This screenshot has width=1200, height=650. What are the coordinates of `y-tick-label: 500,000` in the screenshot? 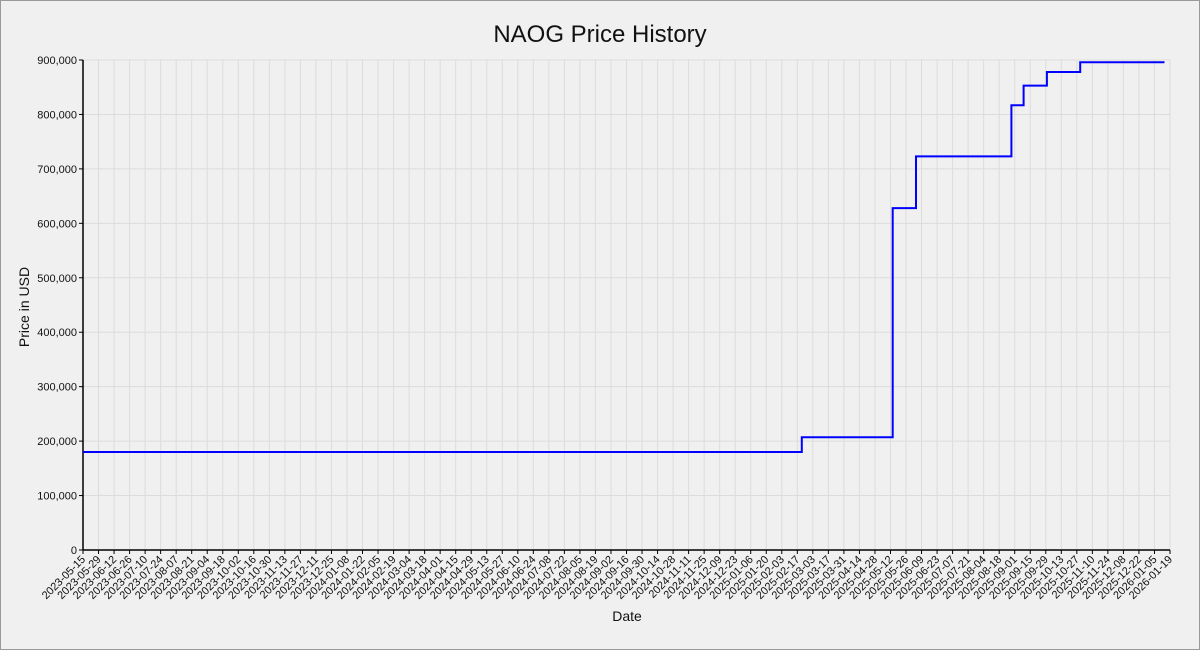 It's located at (57, 279).